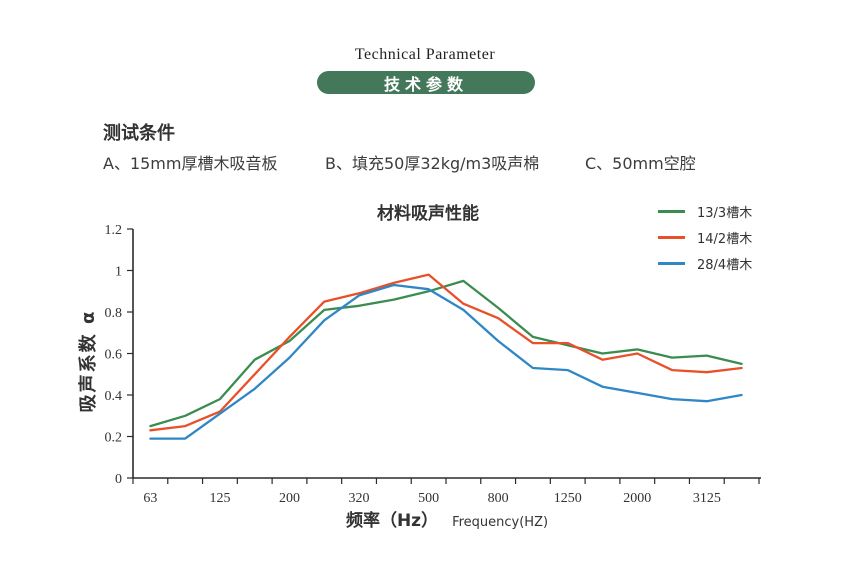 This screenshot has height=572, width=850. Describe the element at coordinates (707, 498) in the screenshot. I see `x-tick-label: 3125` at that location.